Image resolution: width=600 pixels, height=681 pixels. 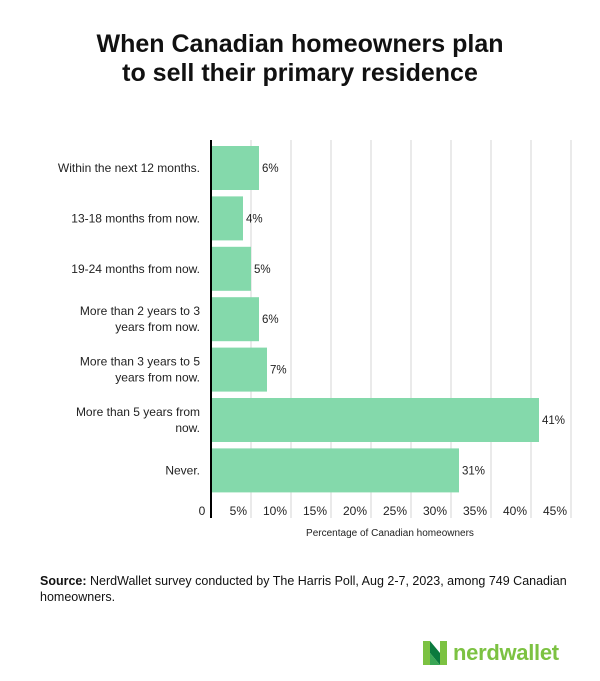 I want to click on category-label: More than 3 years to 5, so click(x=140, y=362).